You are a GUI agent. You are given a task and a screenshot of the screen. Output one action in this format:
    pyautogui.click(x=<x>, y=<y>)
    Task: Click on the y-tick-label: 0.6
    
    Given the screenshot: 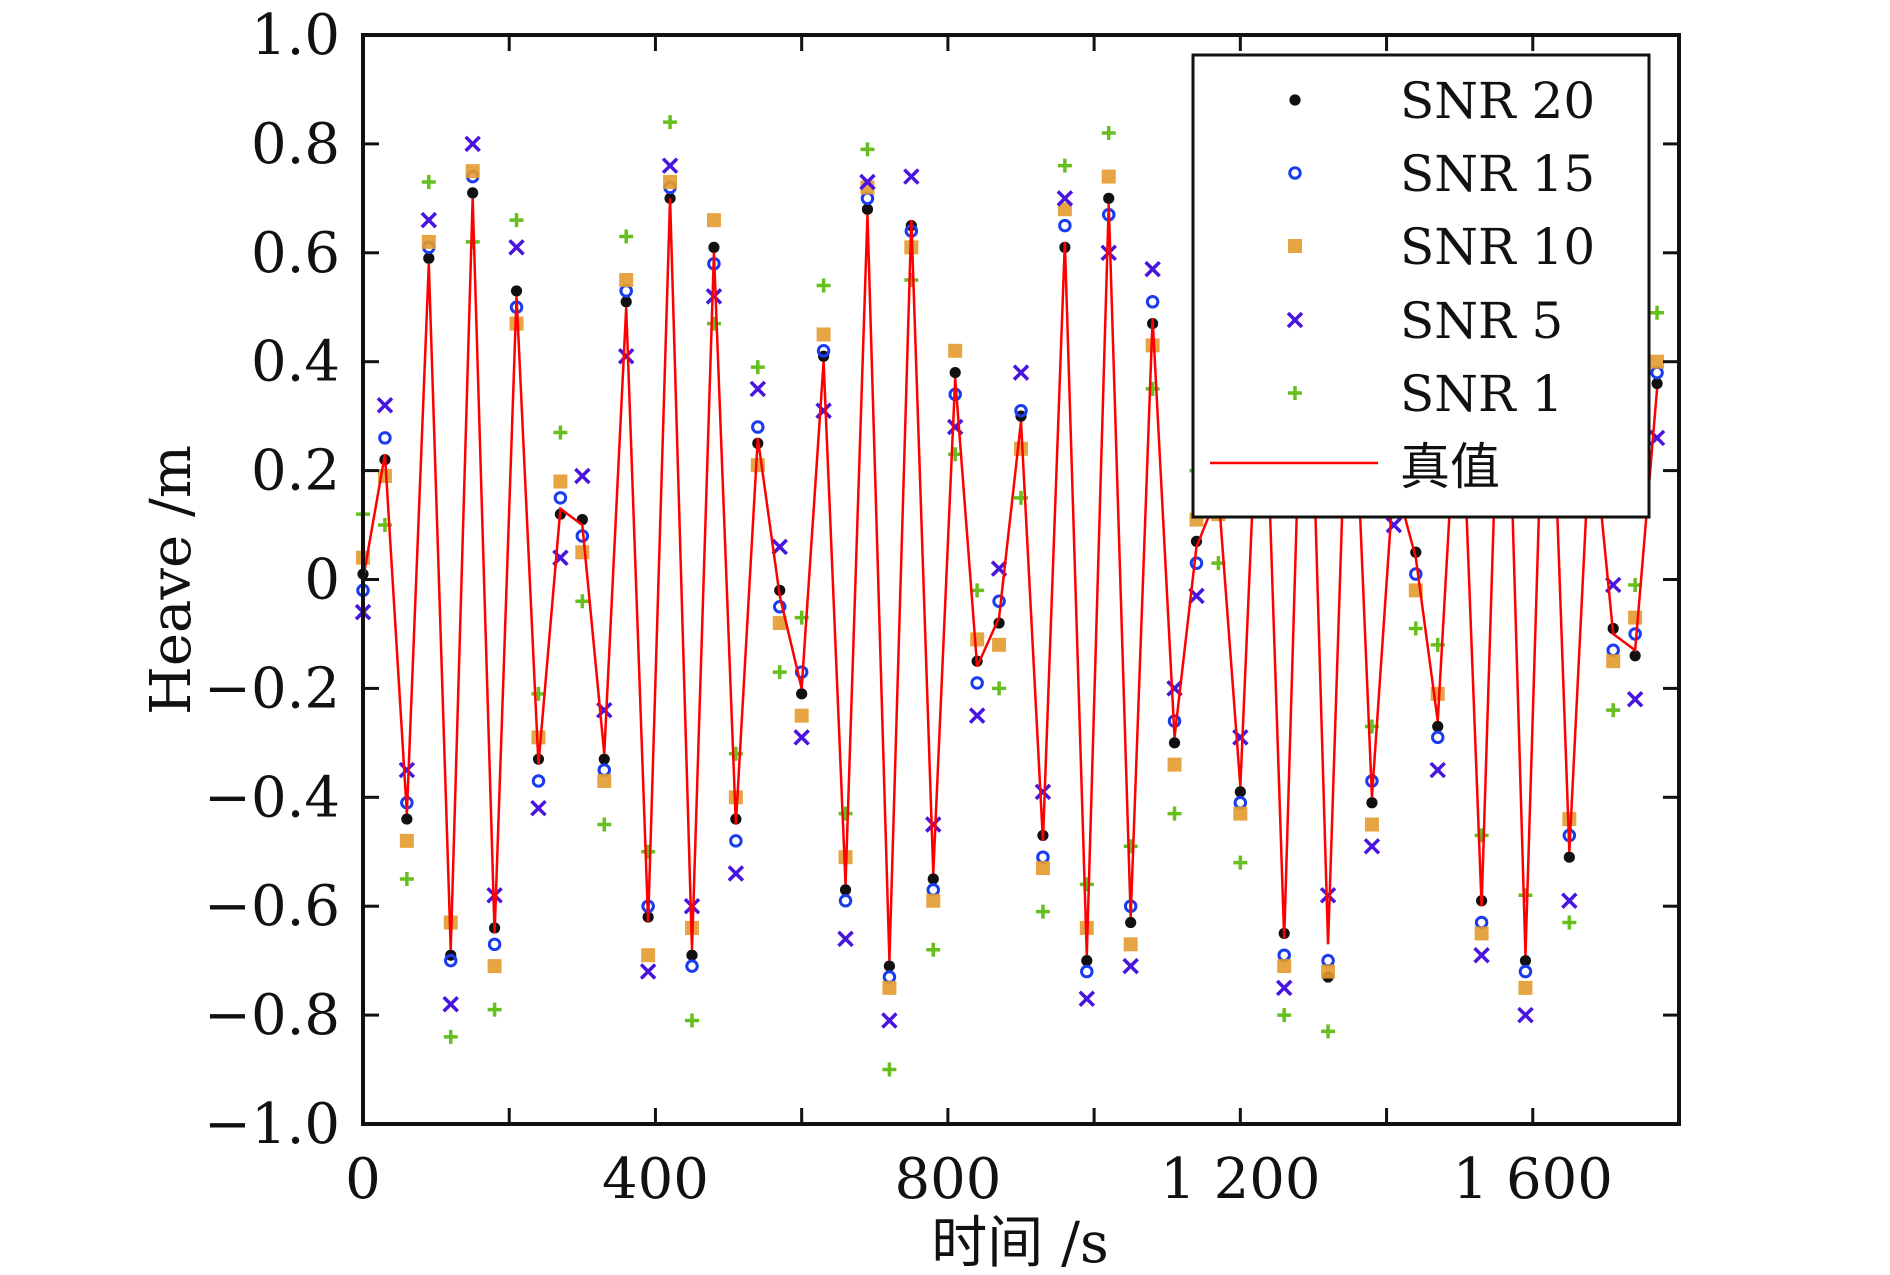 What is the action you would take?
    pyautogui.click(x=295, y=253)
    